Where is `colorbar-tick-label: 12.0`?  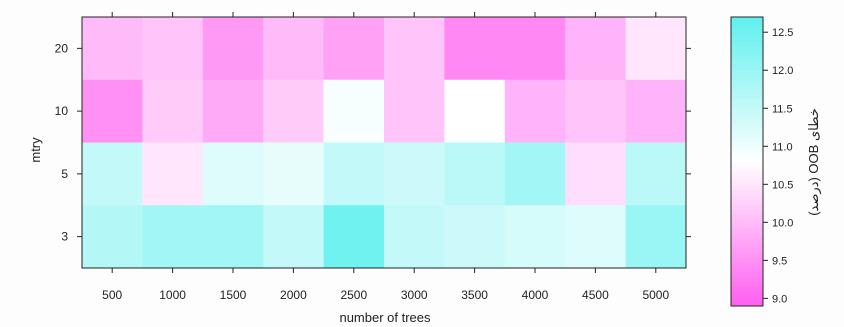 colorbar-tick-label: 12.0 is located at coordinates (782, 71).